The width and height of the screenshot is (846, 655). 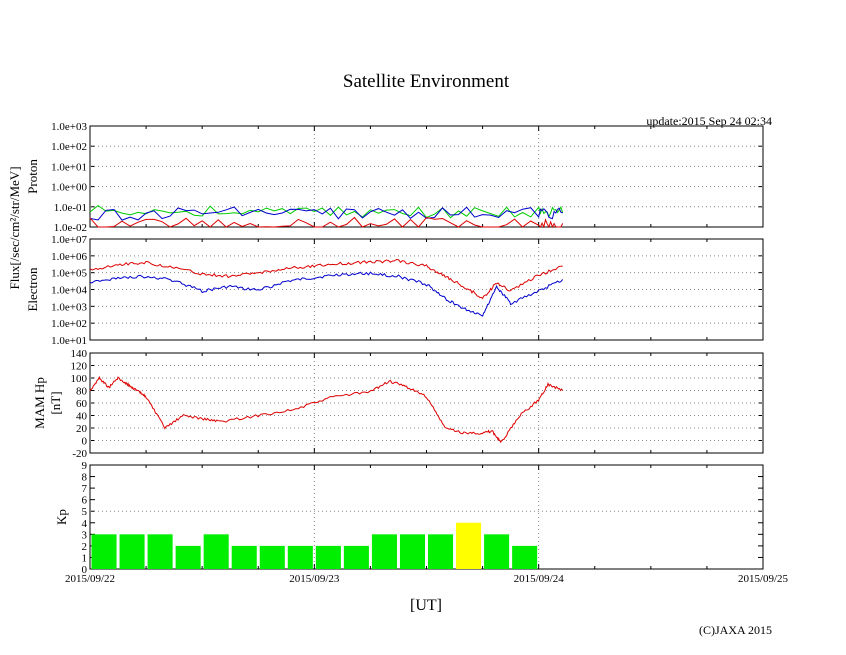 I want to click on electron-ytick-label: 1.0e+03, so click(x=69, y=307).